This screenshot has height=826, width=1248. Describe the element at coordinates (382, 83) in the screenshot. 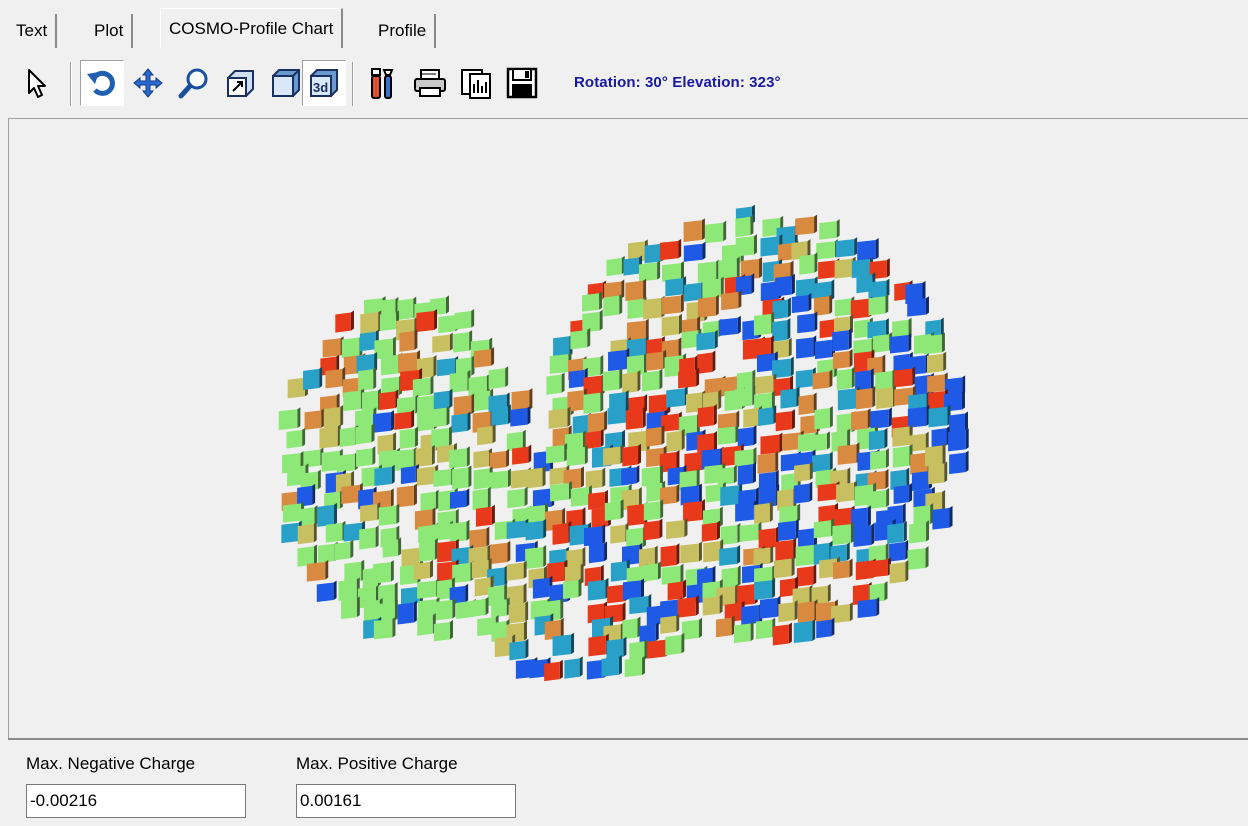

I see `edit-tools-button` at that location.